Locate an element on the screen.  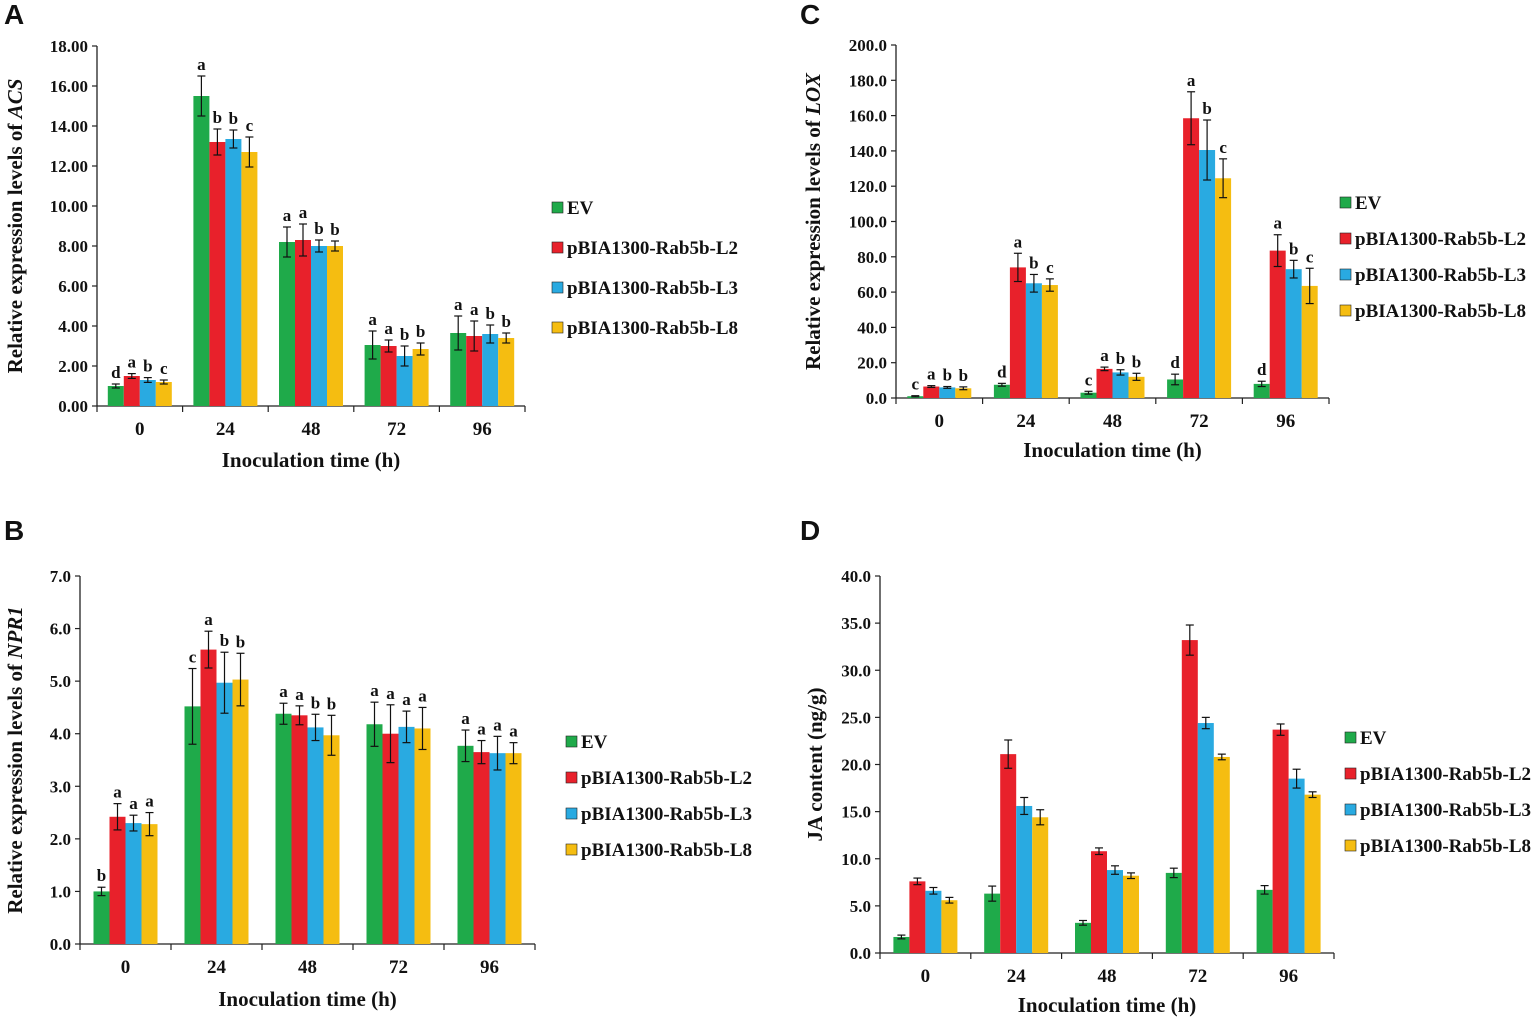
panel-letter: C is located at coordinates (810, 15).